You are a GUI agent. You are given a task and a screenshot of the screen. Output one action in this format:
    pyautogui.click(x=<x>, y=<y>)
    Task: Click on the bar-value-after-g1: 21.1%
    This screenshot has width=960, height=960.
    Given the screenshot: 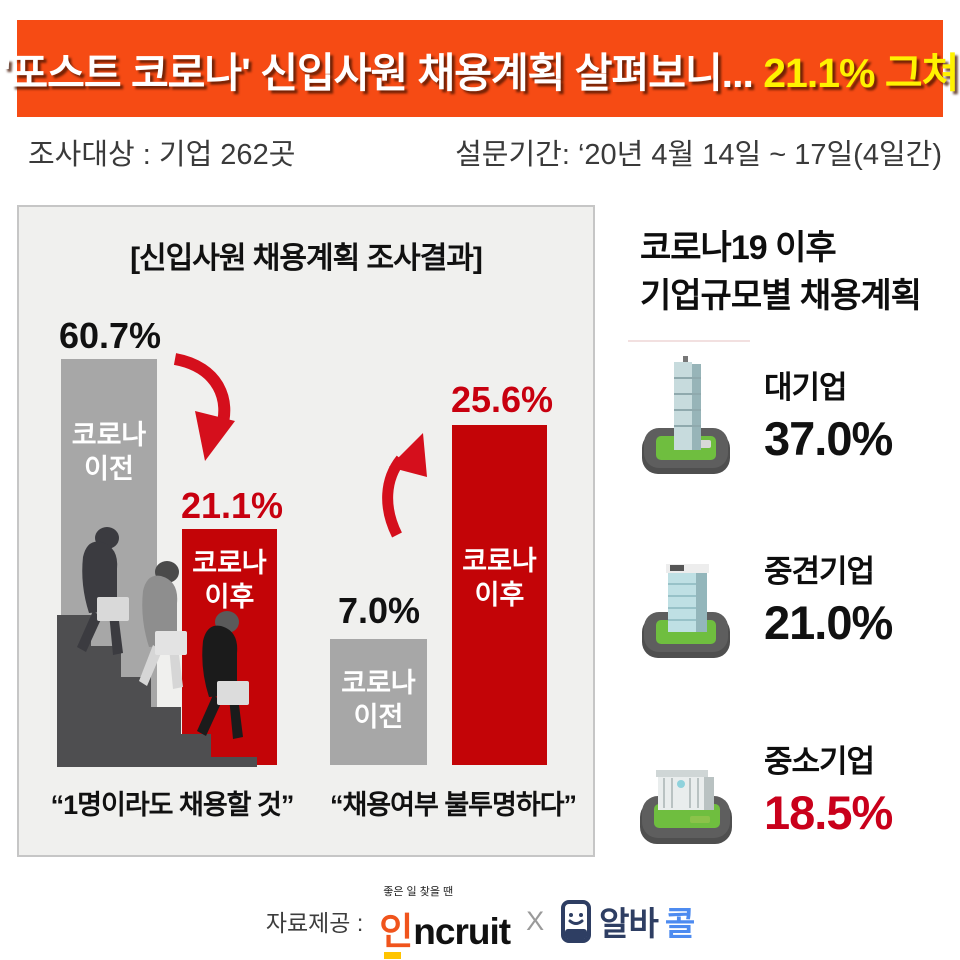 What is the action you would take?
    pyautogui.click(x=232, y=505)
    